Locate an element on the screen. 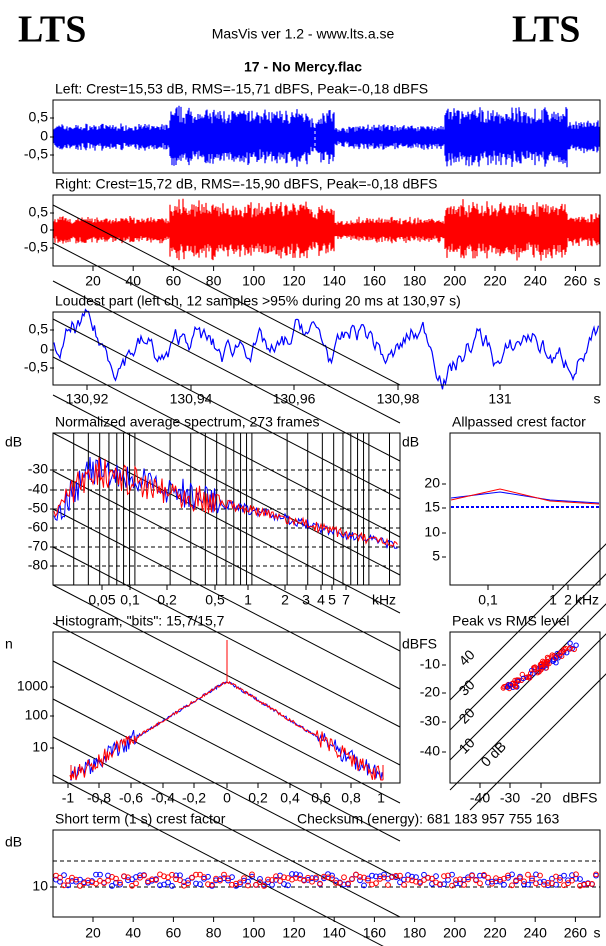 The height and width of the screenshot is (946, 606). y-tick-label: -30 is located at coordinates (430, 721).